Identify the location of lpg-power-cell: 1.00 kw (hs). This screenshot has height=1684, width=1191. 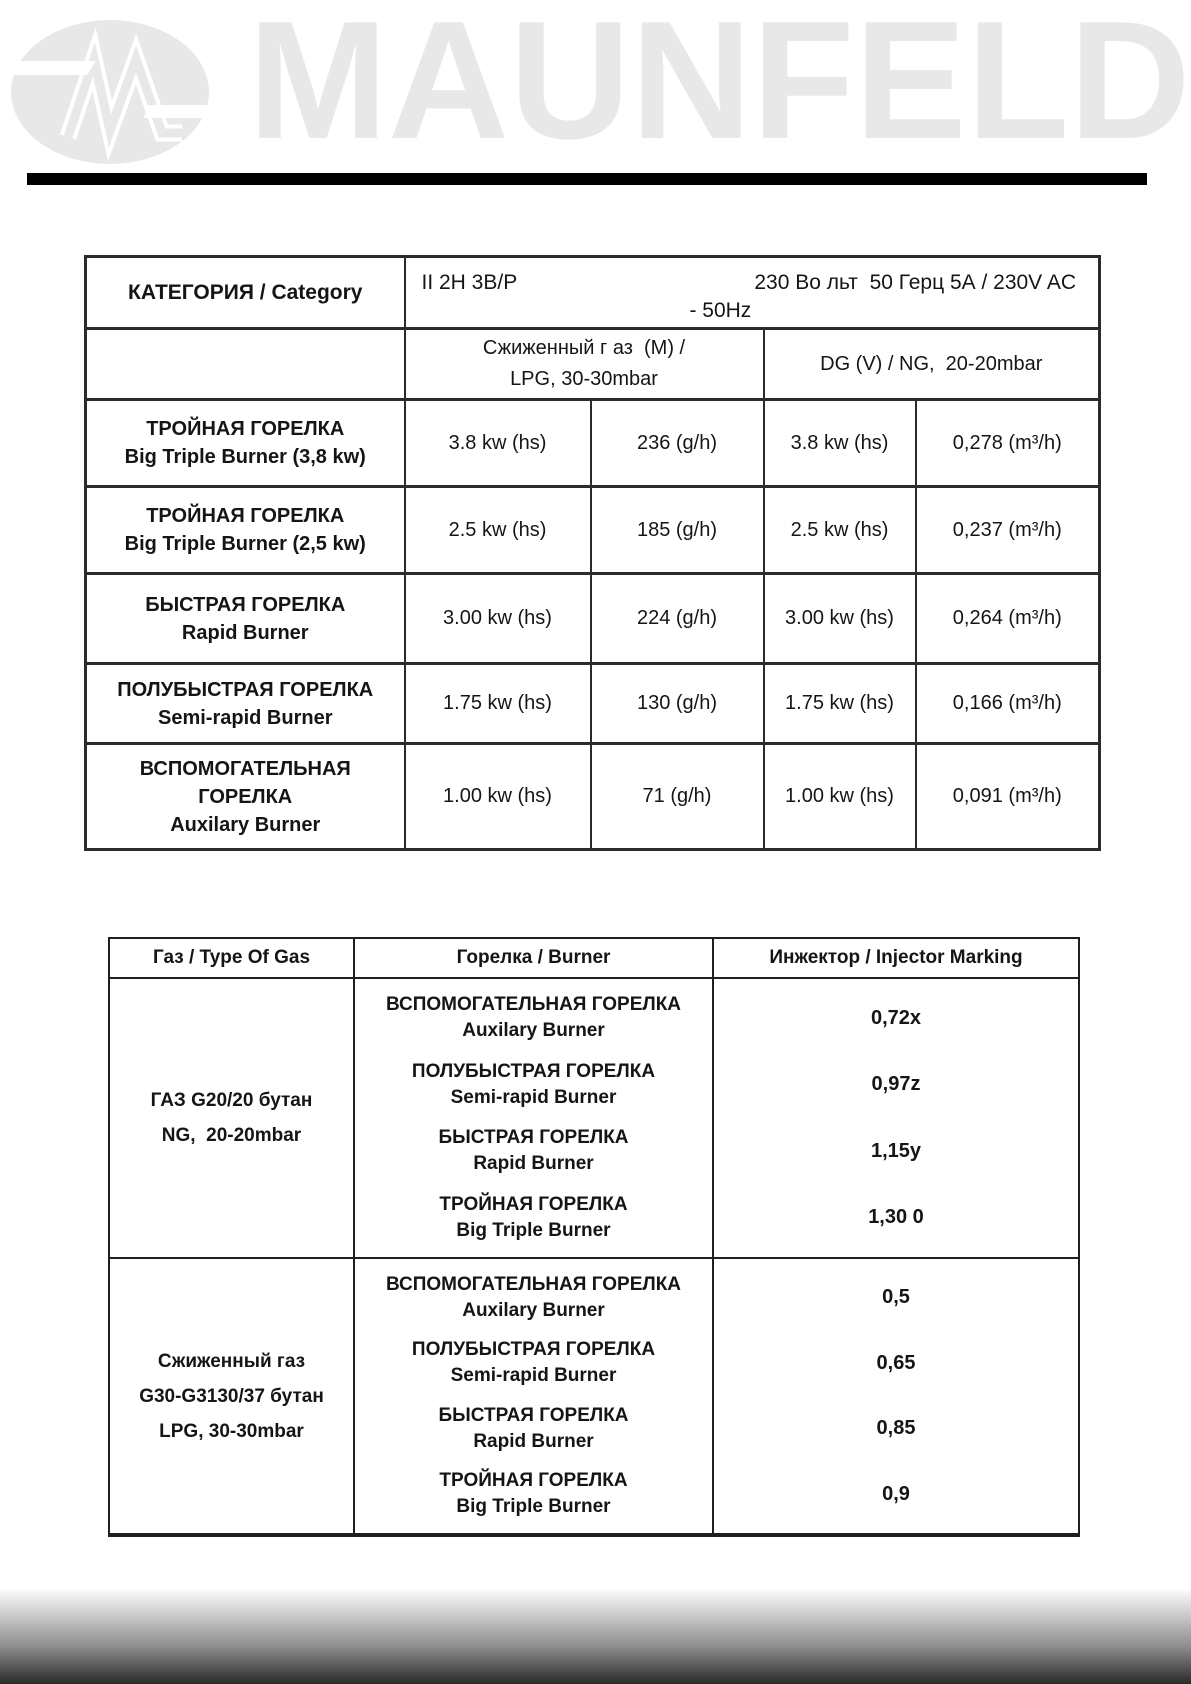
(497, 796).